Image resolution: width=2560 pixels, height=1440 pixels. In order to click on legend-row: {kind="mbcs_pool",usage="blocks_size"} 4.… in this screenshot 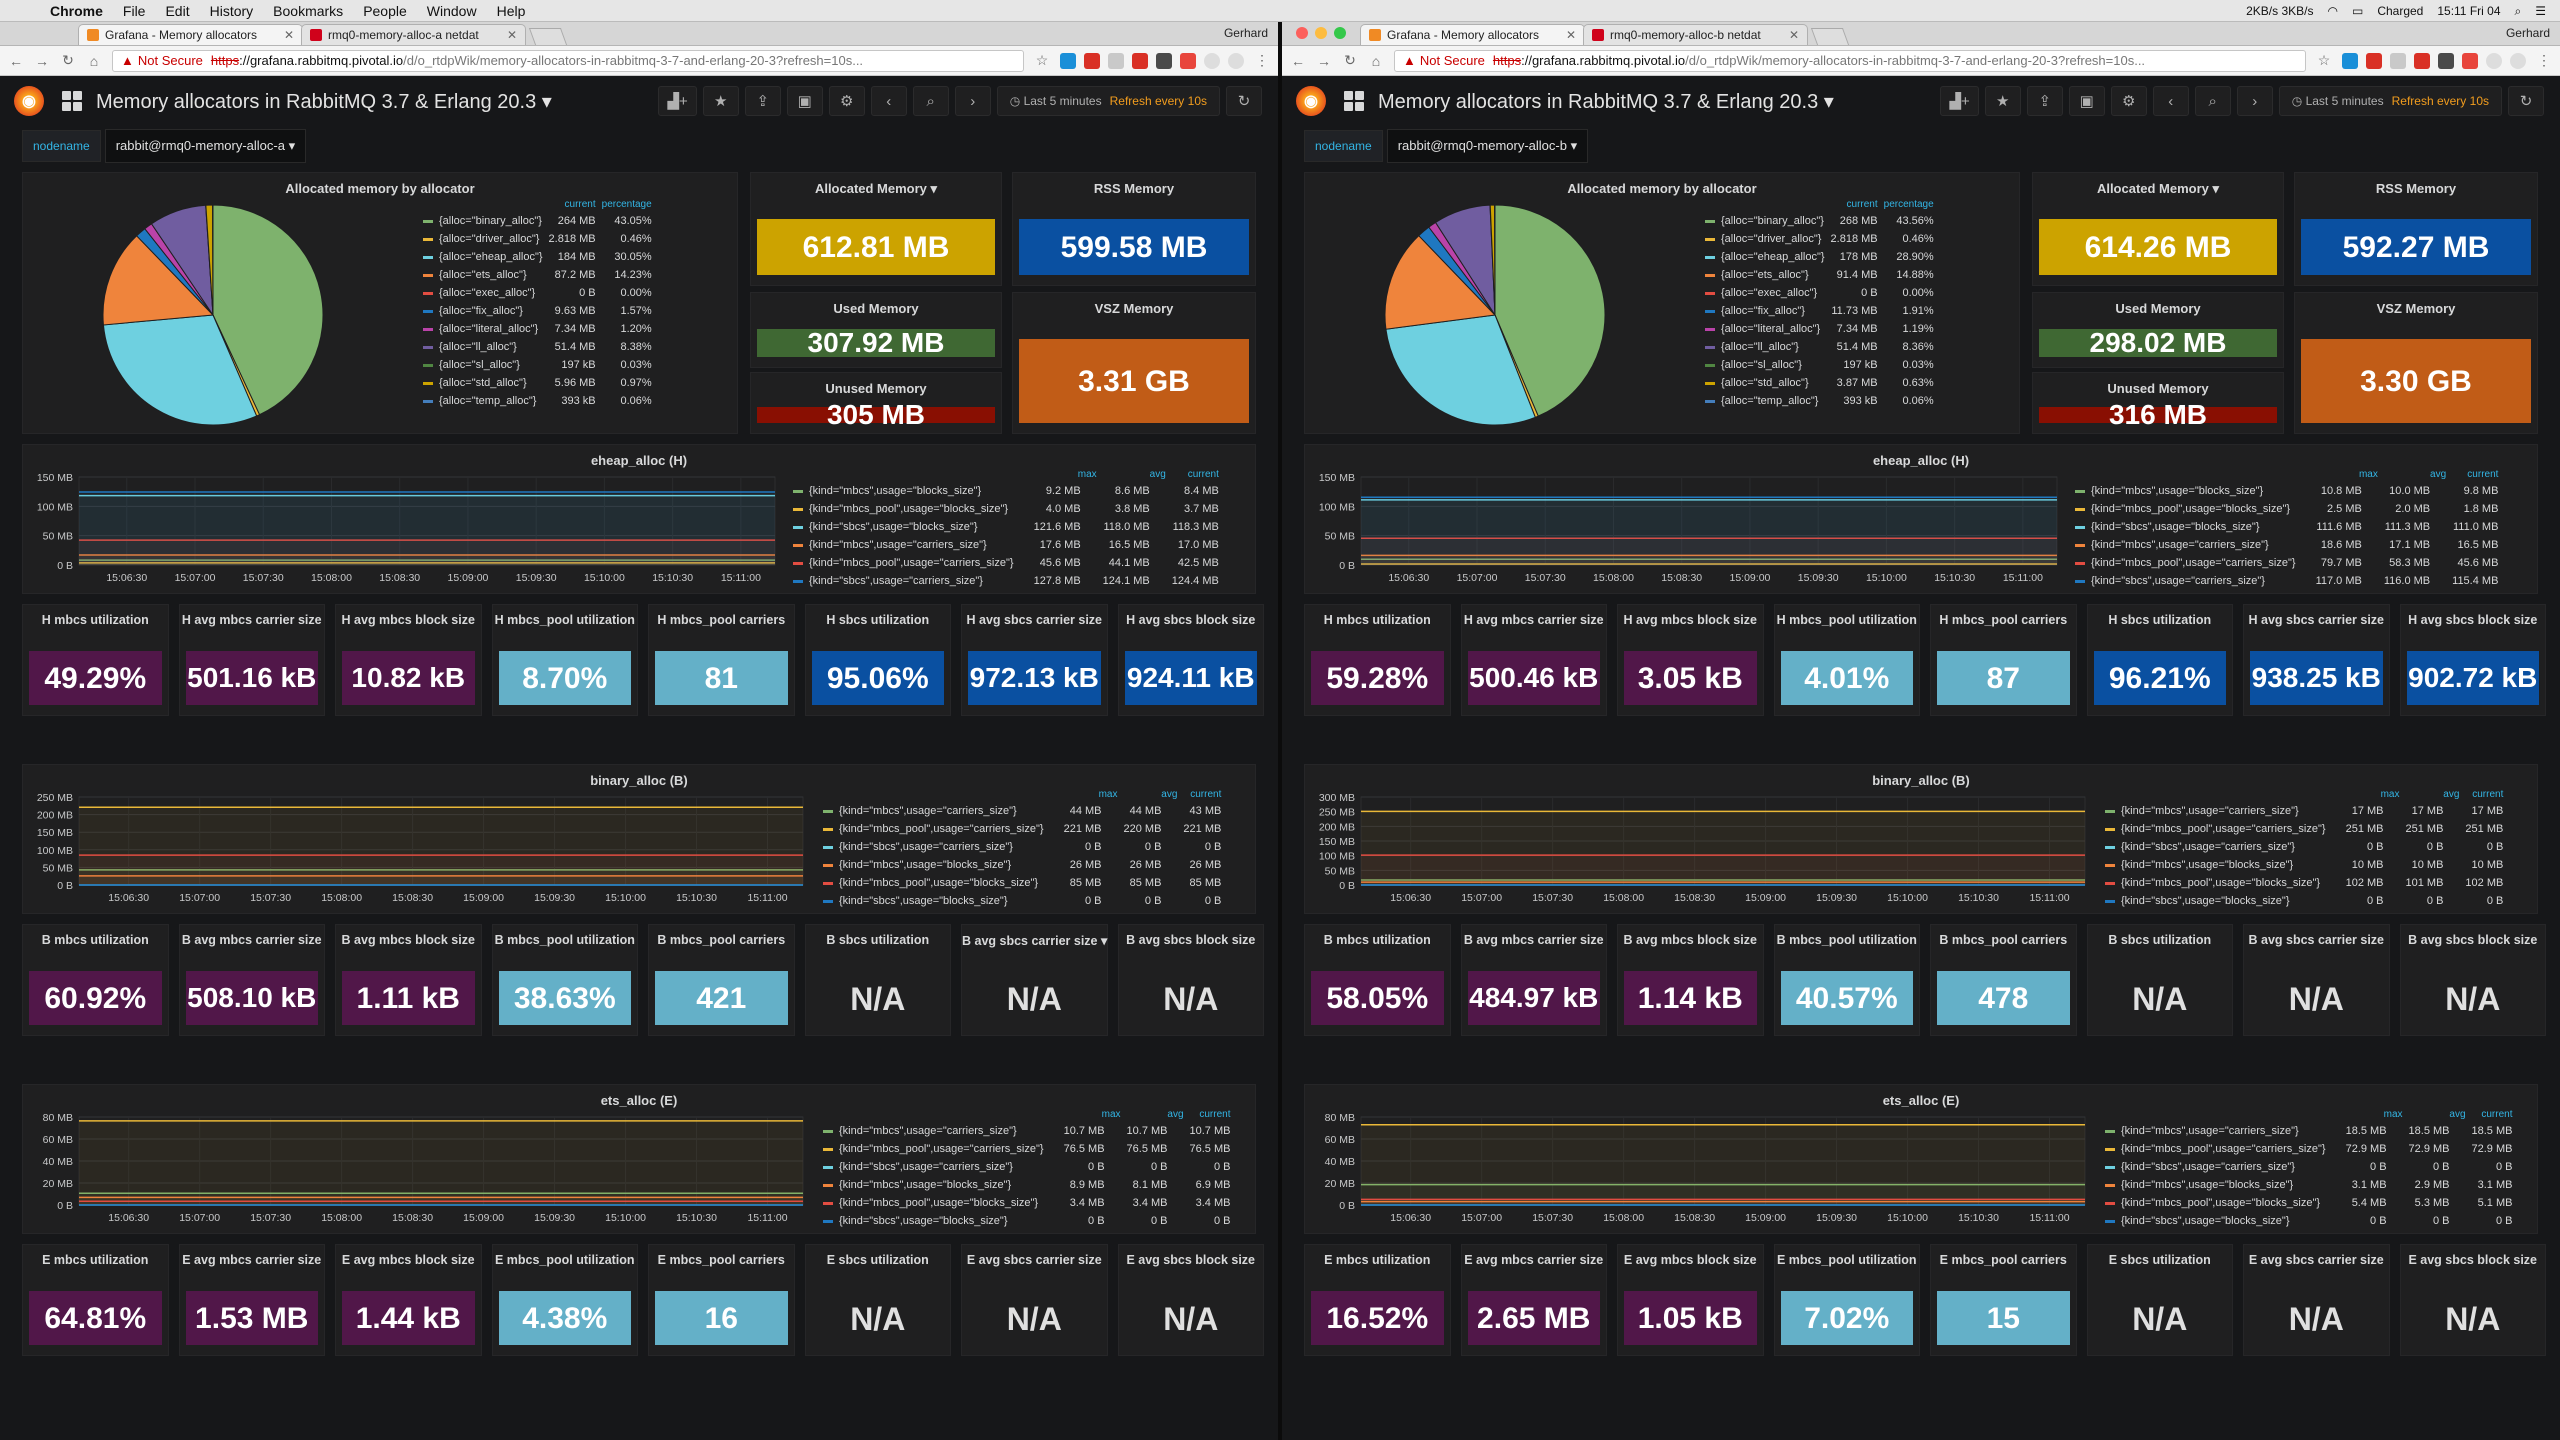, I will do `click(1009, 509)`.